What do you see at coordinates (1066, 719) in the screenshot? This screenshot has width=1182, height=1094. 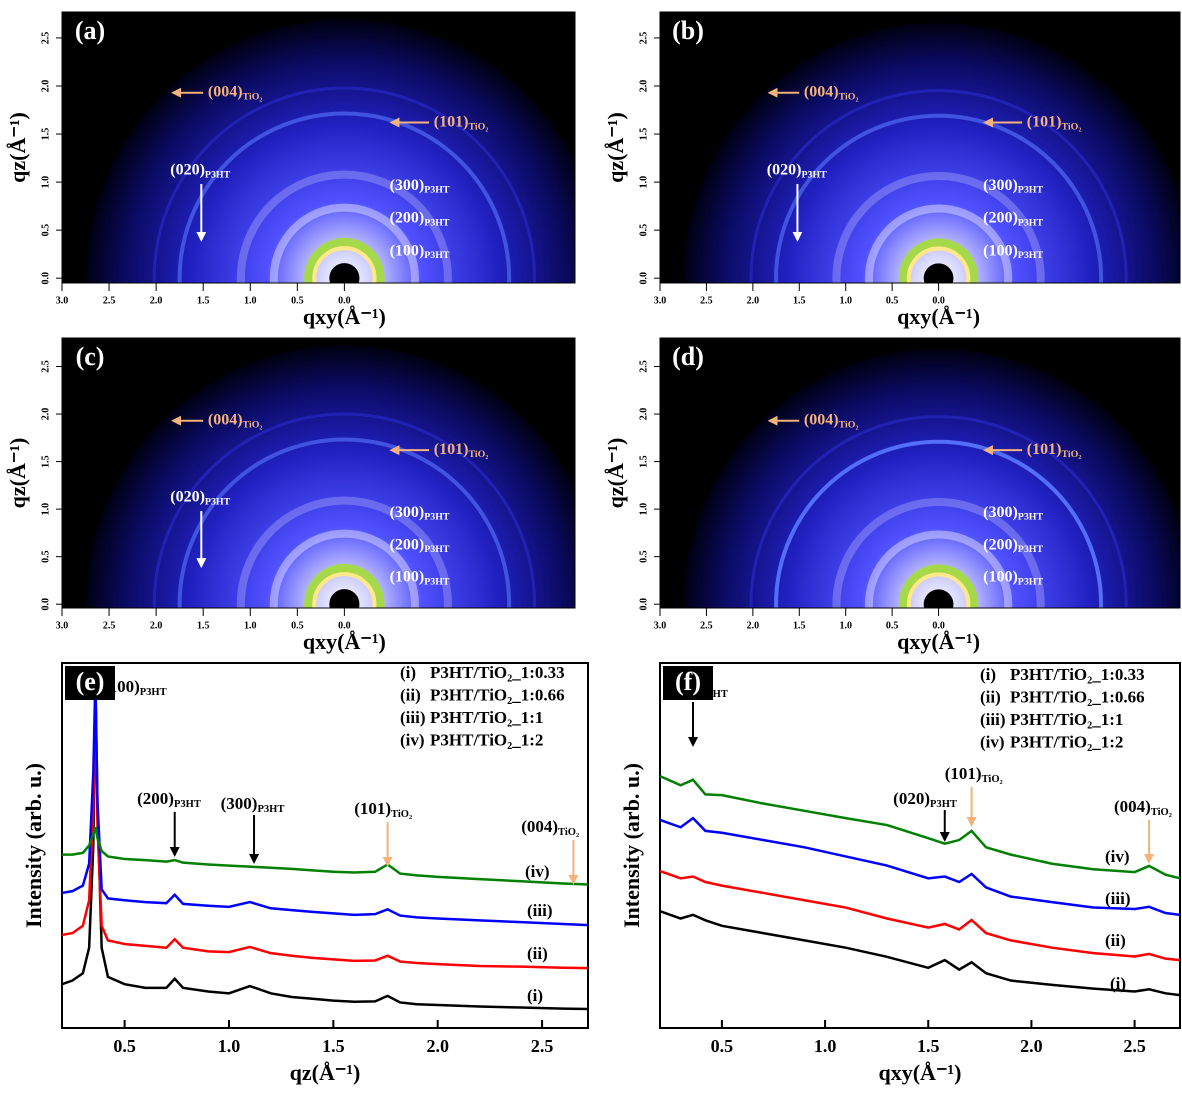 I see `legend-label: P3HT/TiO₂_1:1` at bounding box center [1066, 719].